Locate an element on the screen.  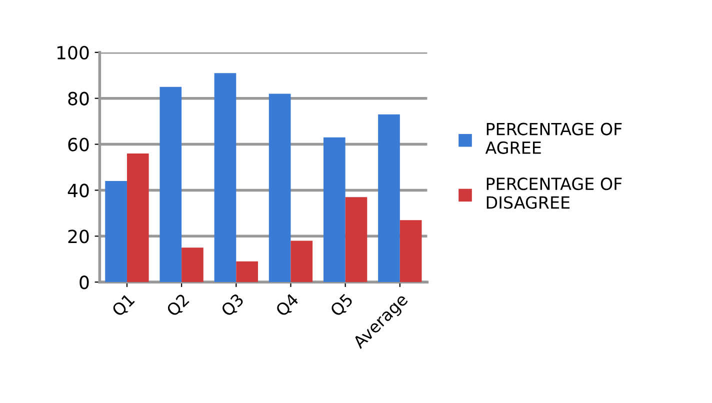
y-tick-label: 100 is located at coordinates (73, 53).